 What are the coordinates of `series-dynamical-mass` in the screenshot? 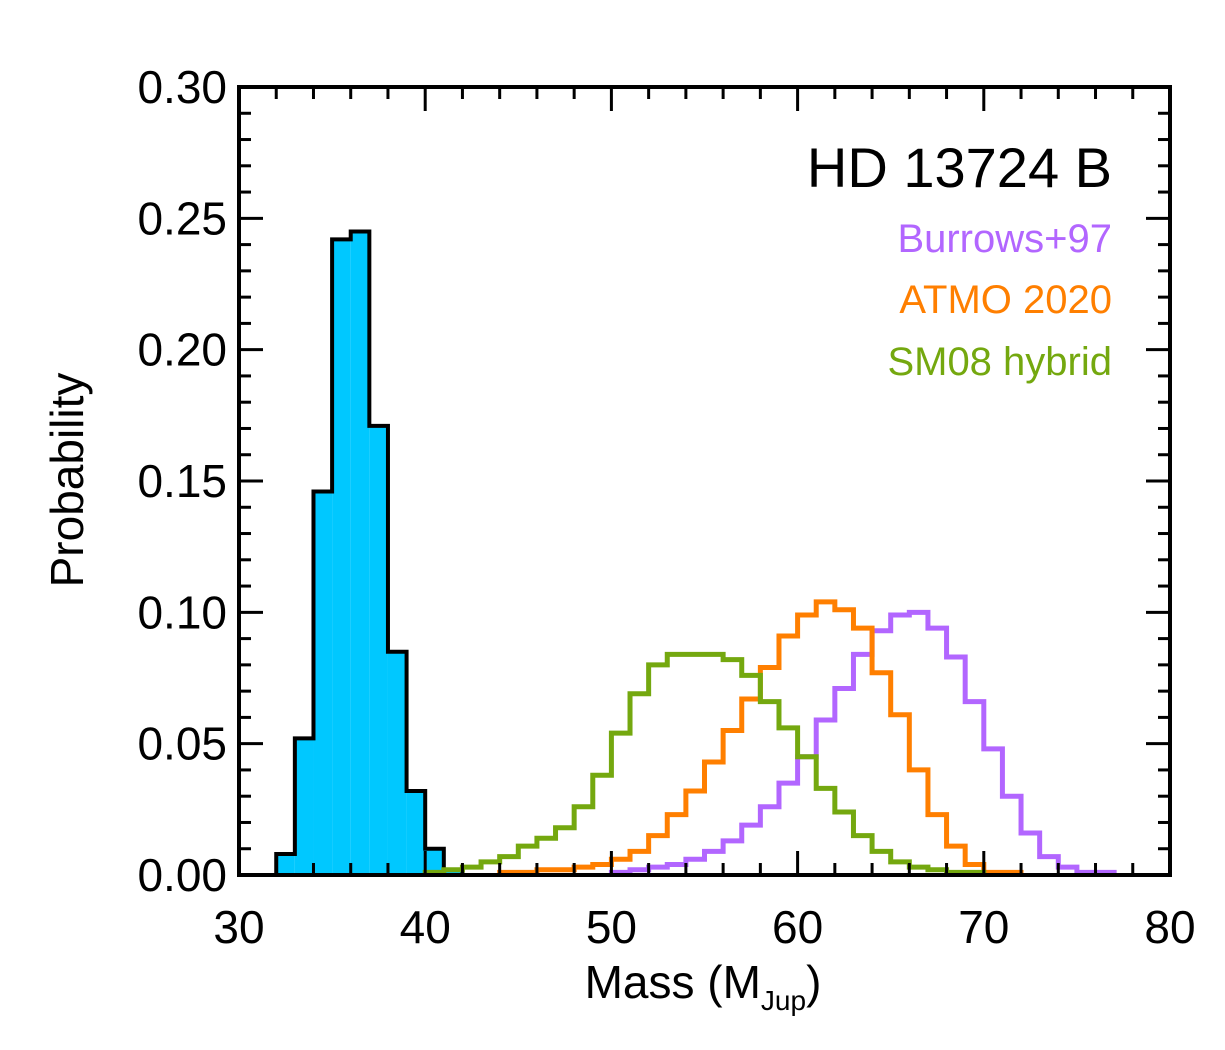 It's located at (369, 552).